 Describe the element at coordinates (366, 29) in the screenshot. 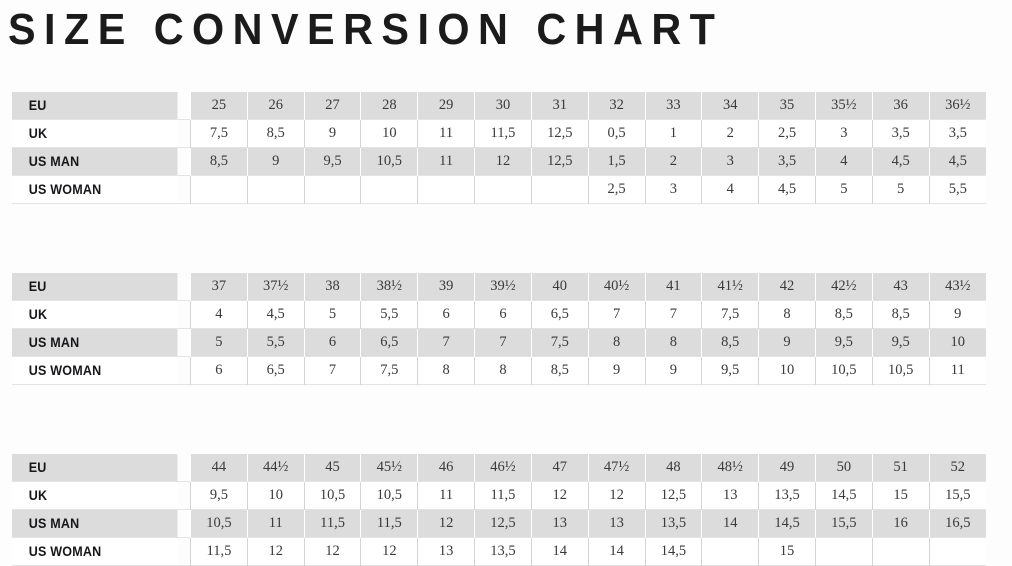

I see `page-title: SIZE CONVERSION CHART` at that location.